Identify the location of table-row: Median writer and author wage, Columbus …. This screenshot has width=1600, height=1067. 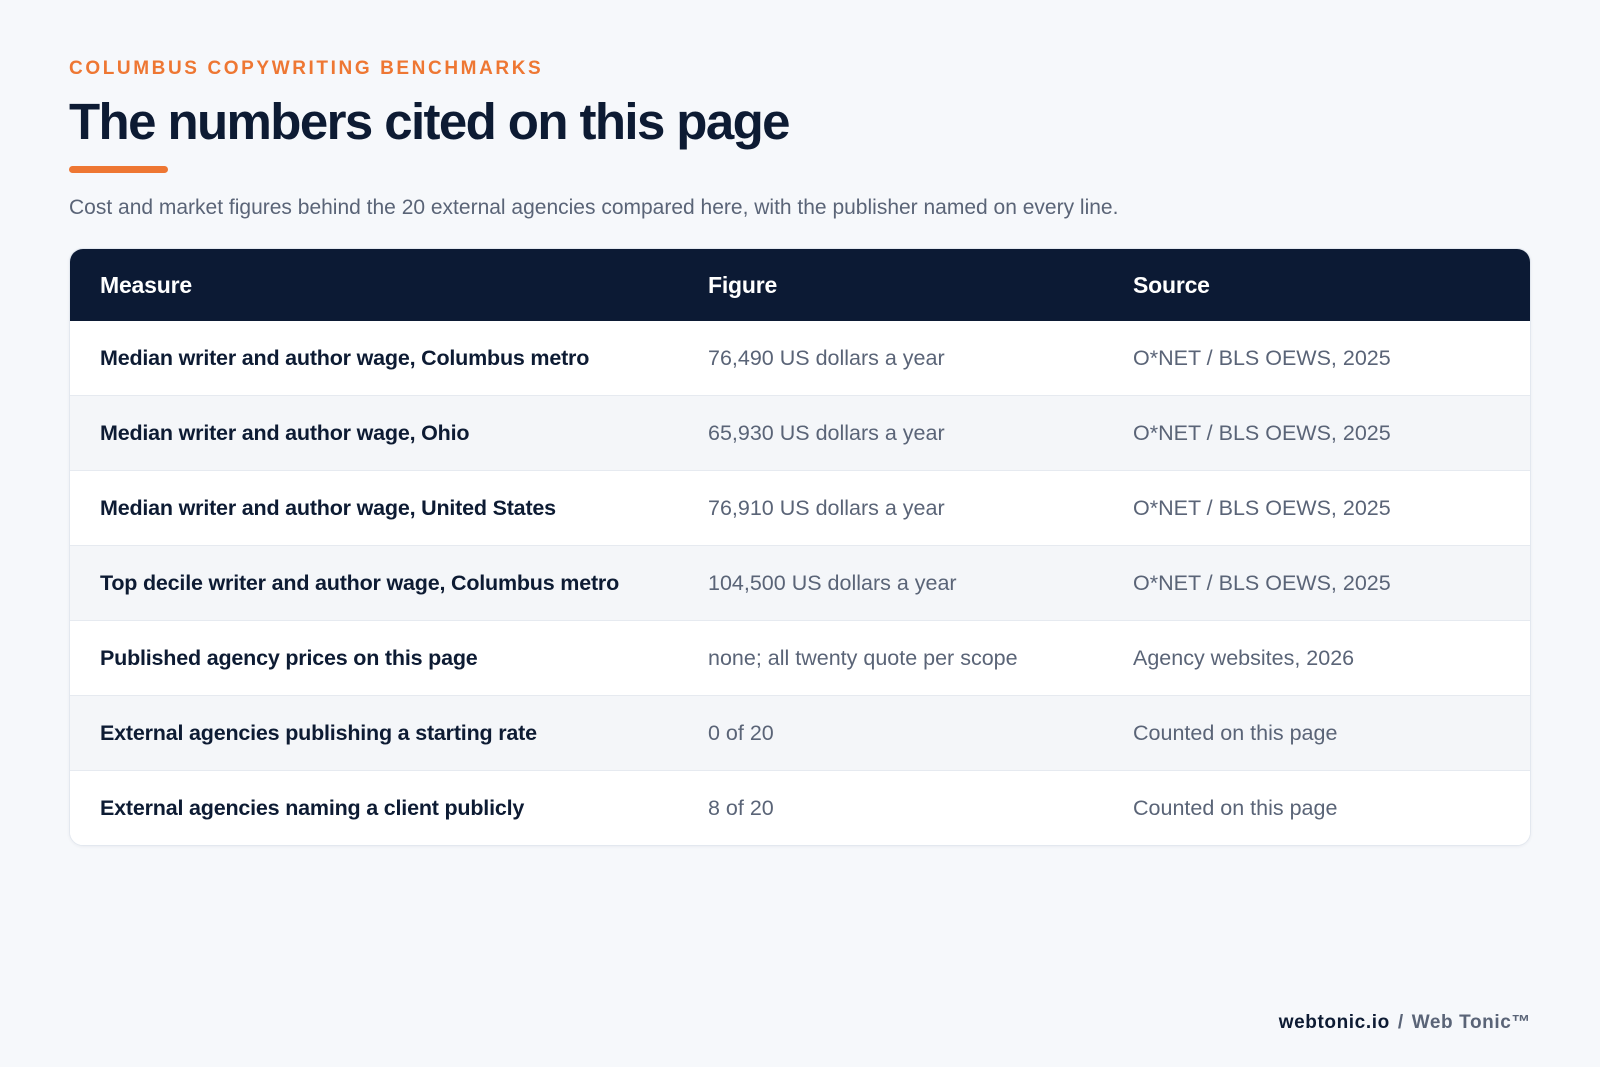
(800, 358).